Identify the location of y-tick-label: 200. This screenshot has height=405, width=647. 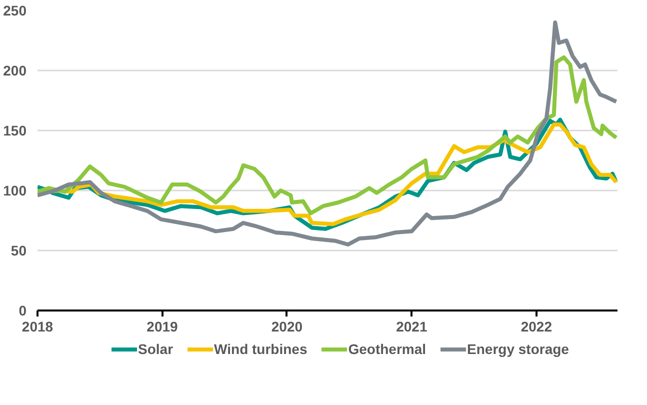
(15, 70).